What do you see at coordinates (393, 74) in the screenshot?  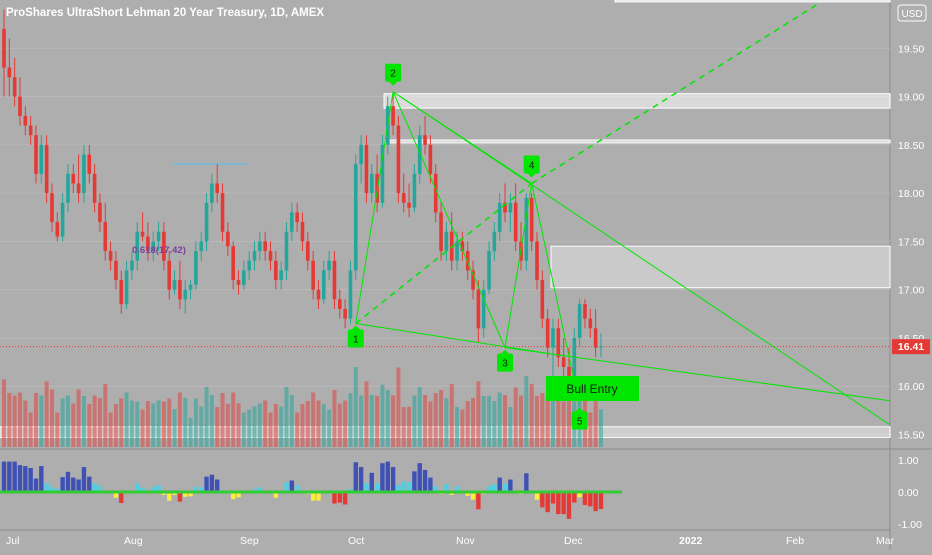 I see `pattern-point-2: 2` at bounding box center [393, 74].